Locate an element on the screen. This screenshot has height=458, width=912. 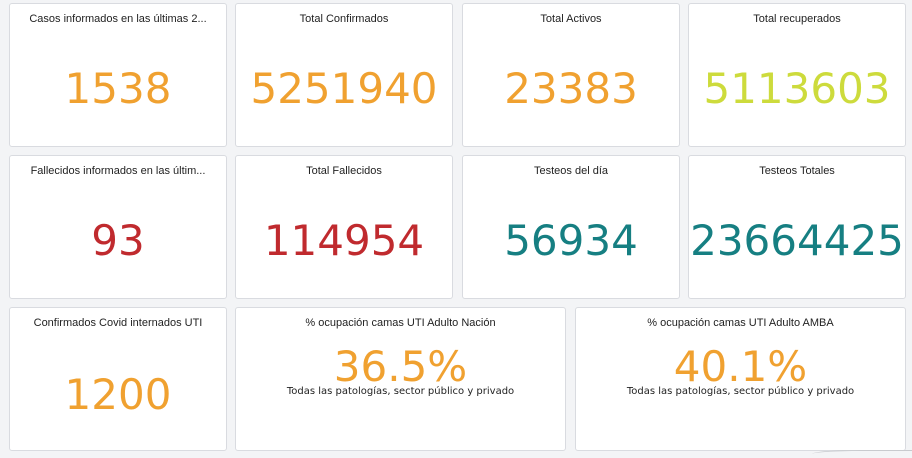
card-value: 5113603 is located at coordinates (797, 88).